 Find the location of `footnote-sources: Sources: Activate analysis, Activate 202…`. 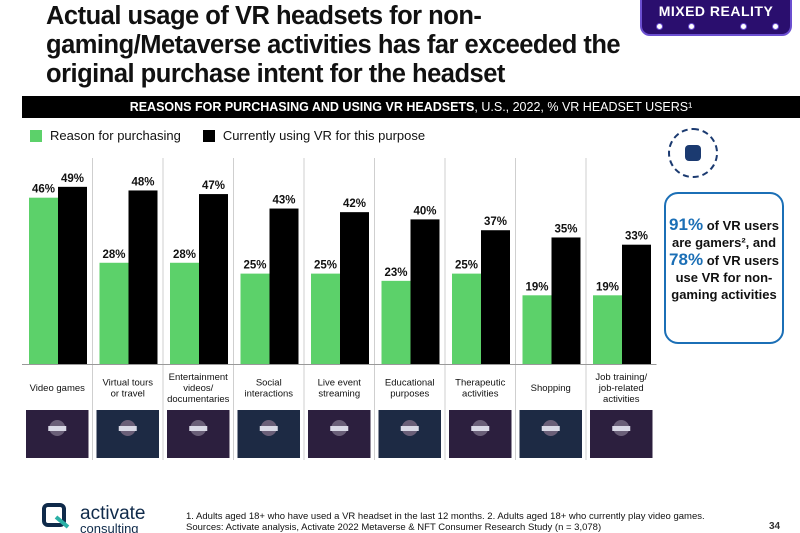

footnote-sources: Sources: Activate analysis, Activate 202… is located at coordinates (394, 527).